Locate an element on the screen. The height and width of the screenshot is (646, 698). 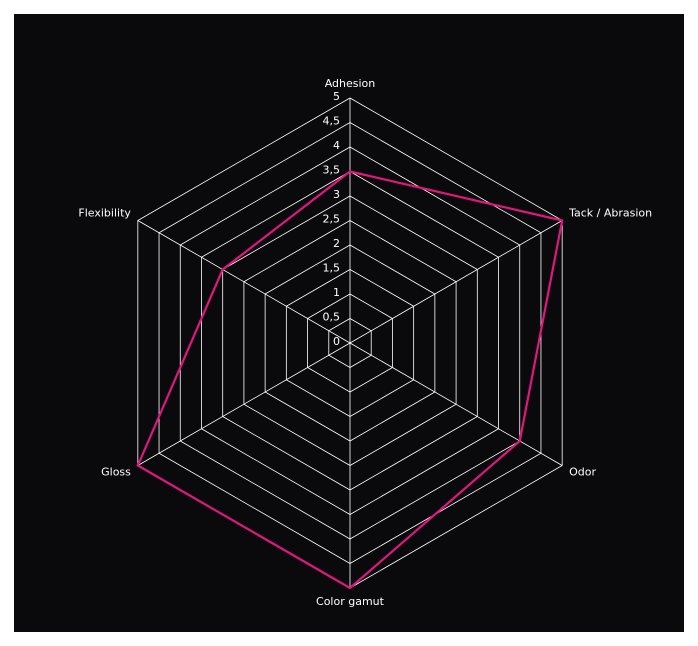
y-tick-label: 2 is located at coordinates (336, 243).